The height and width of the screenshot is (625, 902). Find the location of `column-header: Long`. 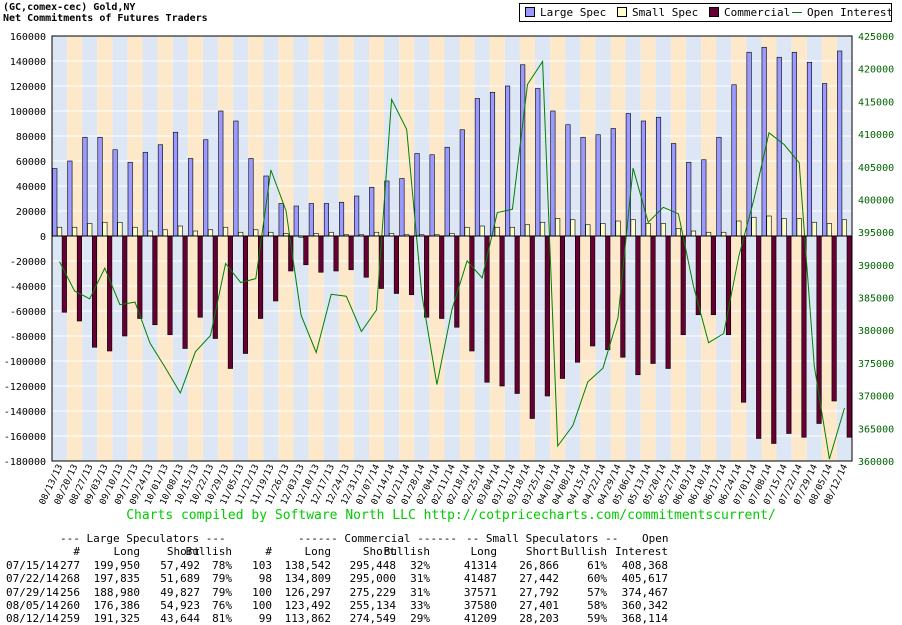

column-header: Long is located at coordinates (318, 551).